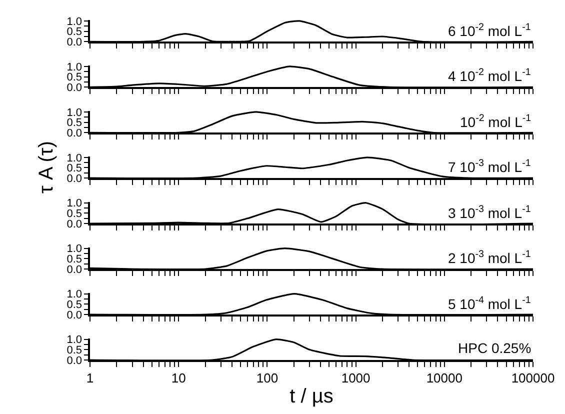 The image size is (565, 414). What do you see at coordinates (355, 378) in the screenshot?
I see `x-tick-label: 1000` at bounding box center [355, 378].